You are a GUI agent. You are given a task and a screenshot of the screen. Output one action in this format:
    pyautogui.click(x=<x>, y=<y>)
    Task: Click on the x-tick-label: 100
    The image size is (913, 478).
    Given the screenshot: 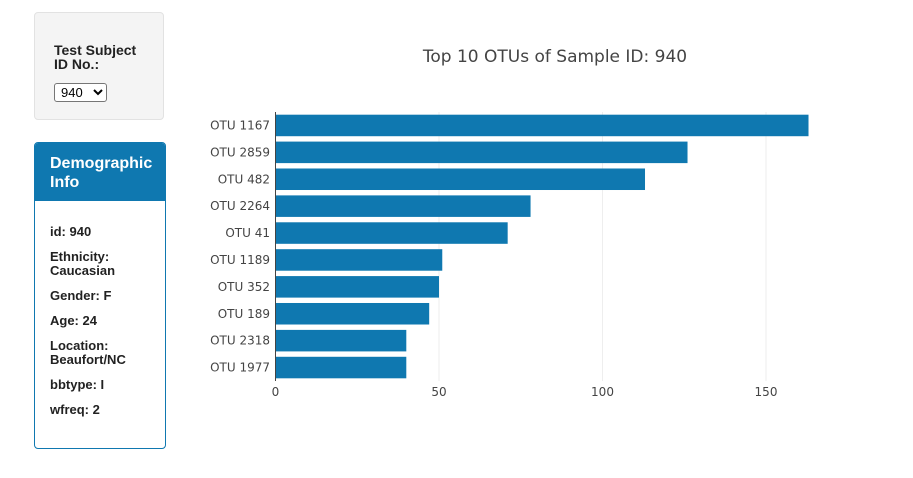 What is the action you would take?
    pyautogui.click(x=602, y=392)
    